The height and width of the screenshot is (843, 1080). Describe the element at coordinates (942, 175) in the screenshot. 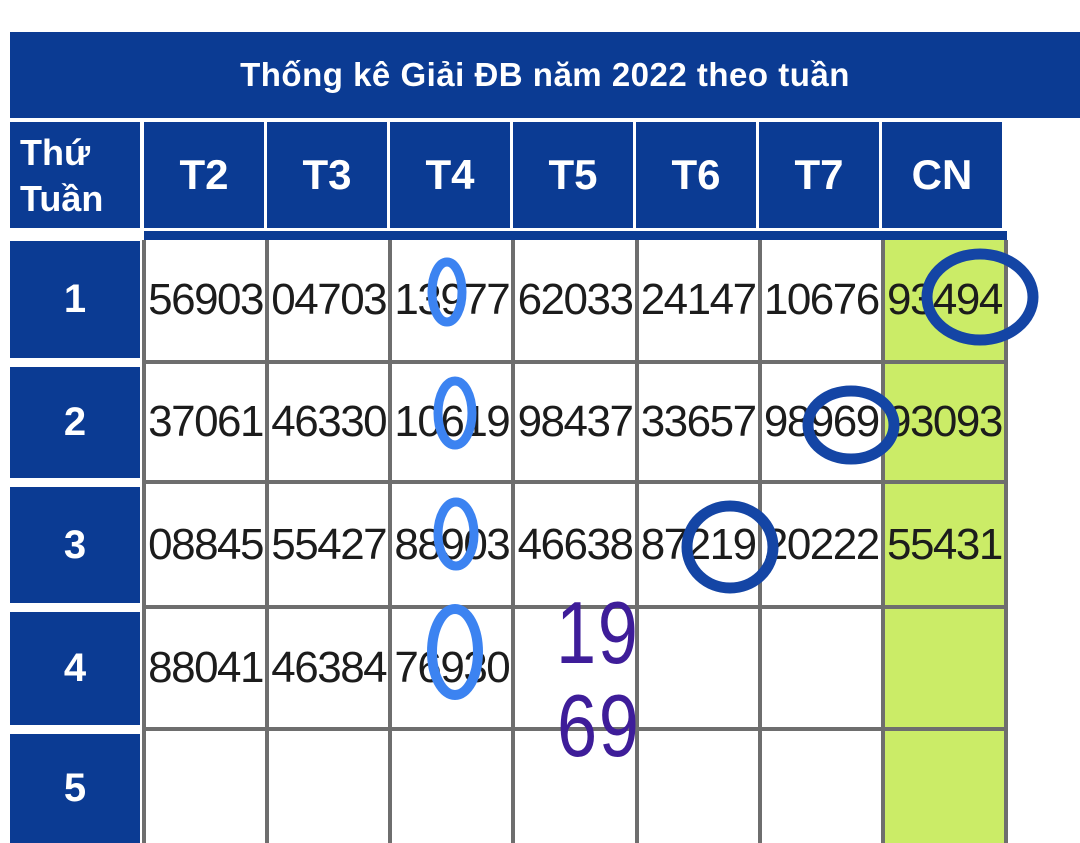

I see `column-header-cn: CN` at that location.